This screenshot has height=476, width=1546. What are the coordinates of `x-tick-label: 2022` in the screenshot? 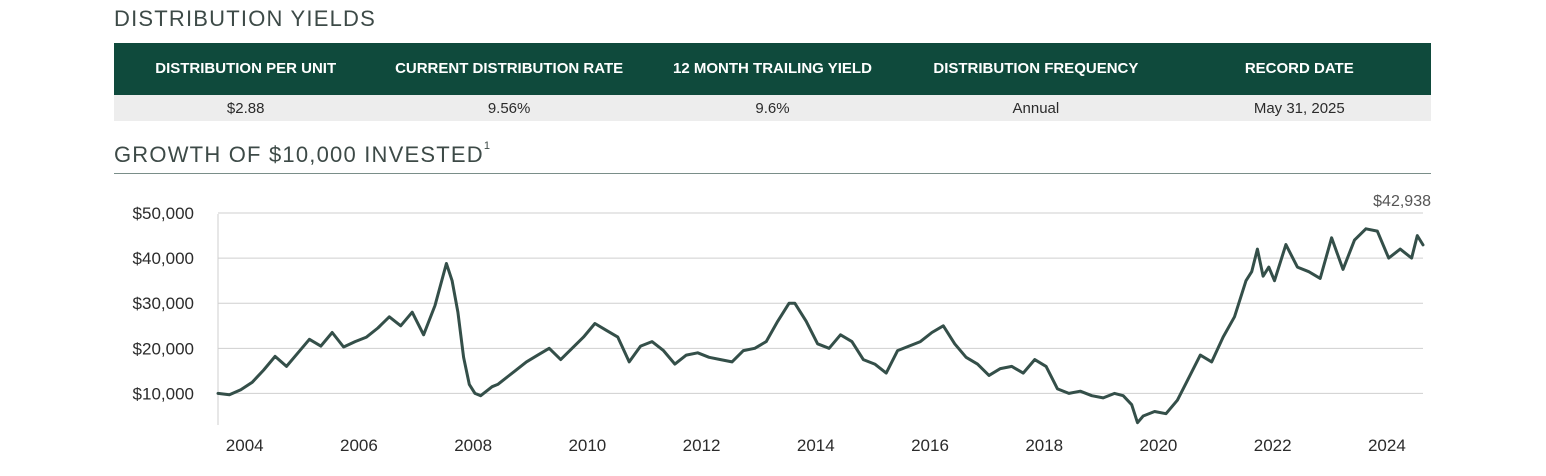 It's located at (1273, 445).